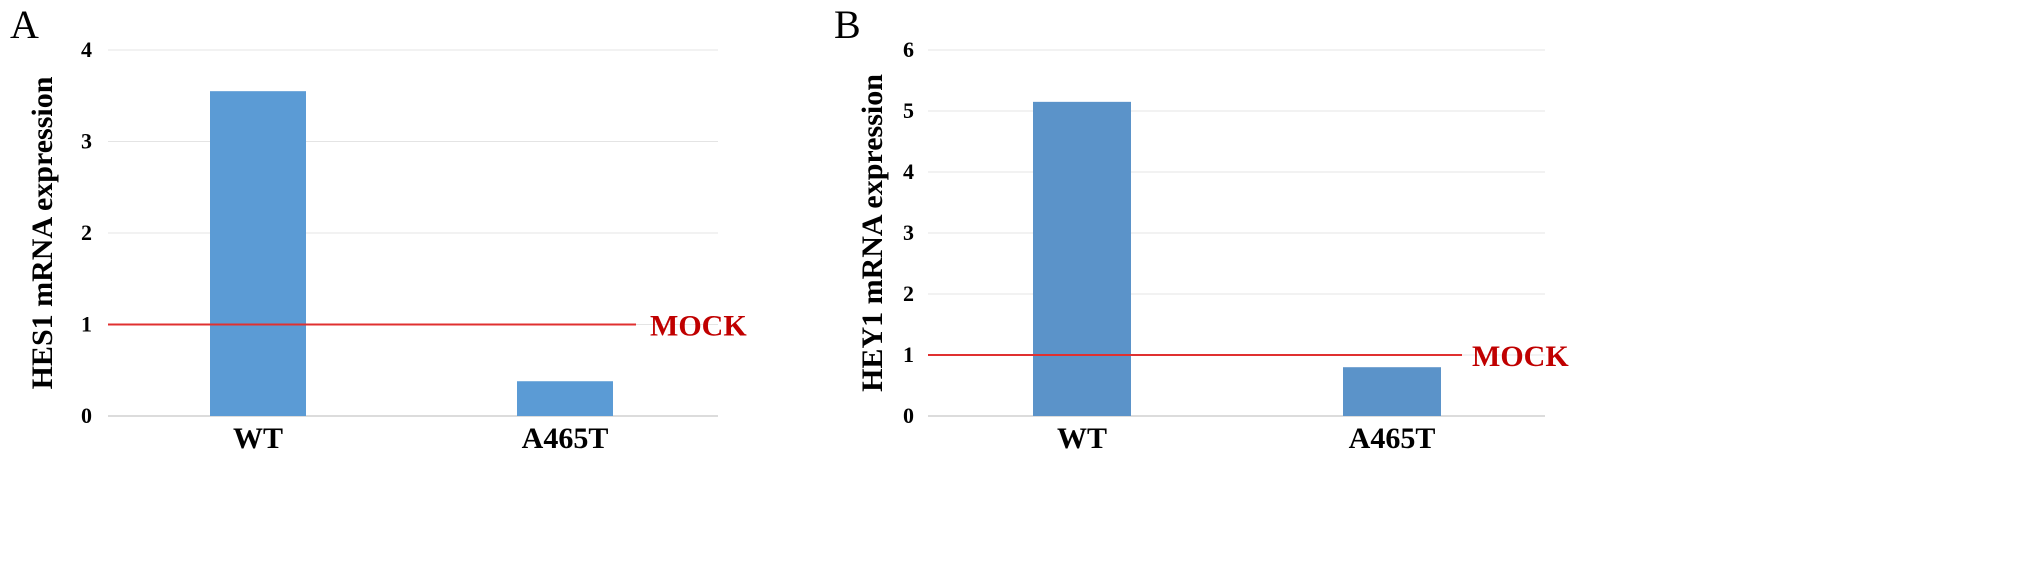 The image size is (2031, 588). What do you see at coordinates (872, 233) in the screenshot?
I see `chart-2-y-axis-label: HEY1 mRNA expression` at bounding box center [872, 233].